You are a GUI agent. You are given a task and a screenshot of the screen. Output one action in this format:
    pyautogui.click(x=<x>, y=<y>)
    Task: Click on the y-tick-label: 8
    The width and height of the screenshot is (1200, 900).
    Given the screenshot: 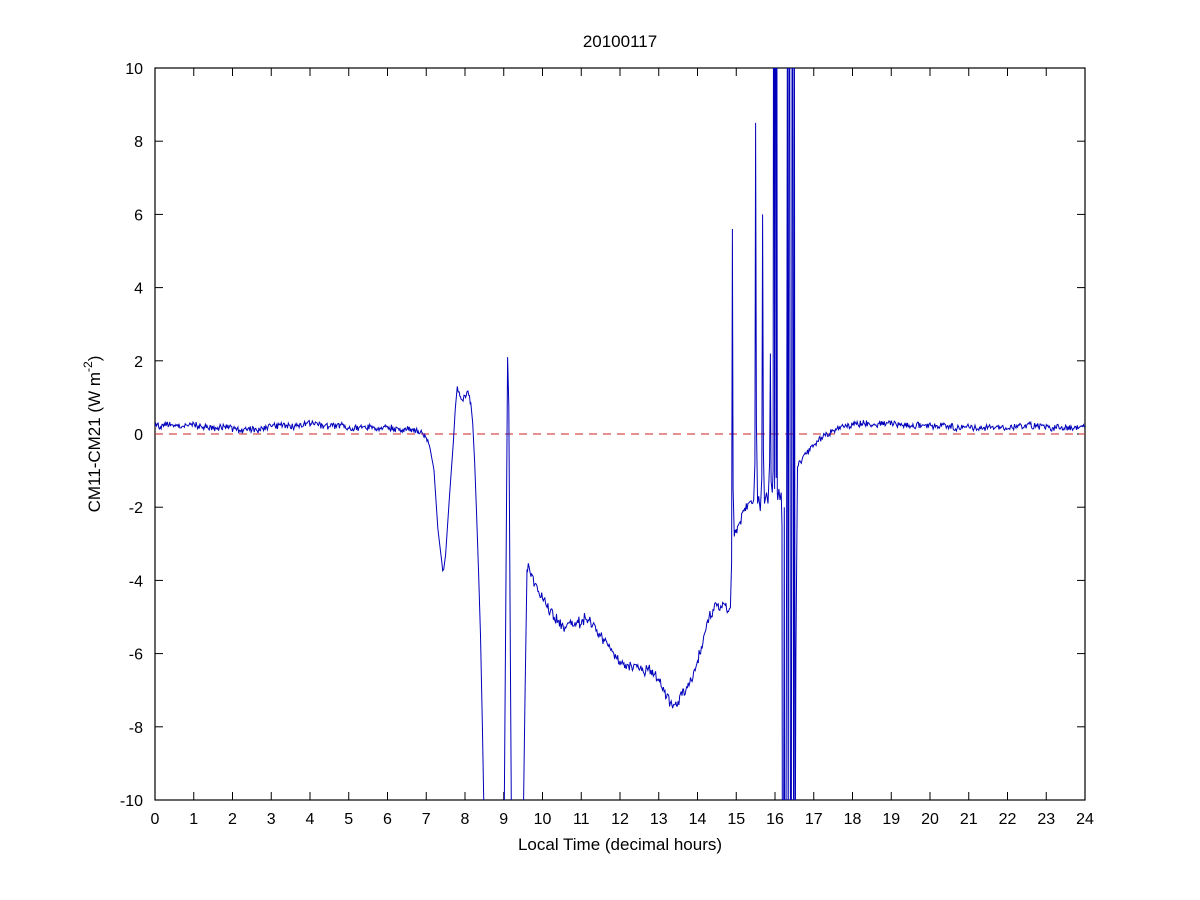 What is the action you would take?
    pyautogui.click(x=138, y=142)
    